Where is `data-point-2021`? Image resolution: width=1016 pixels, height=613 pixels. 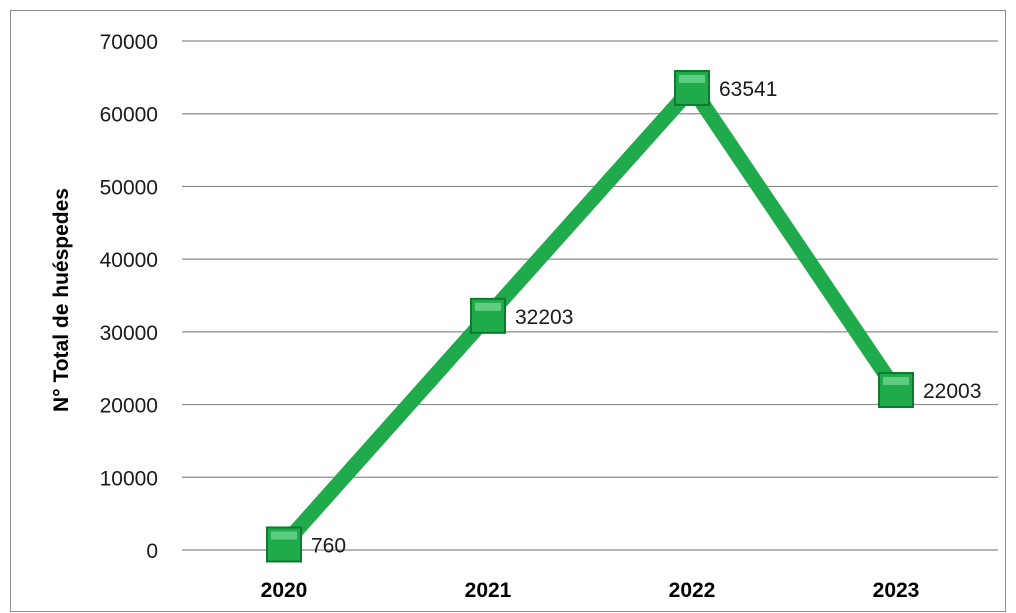
data-point-2021 is located at coordinates (488, 315).